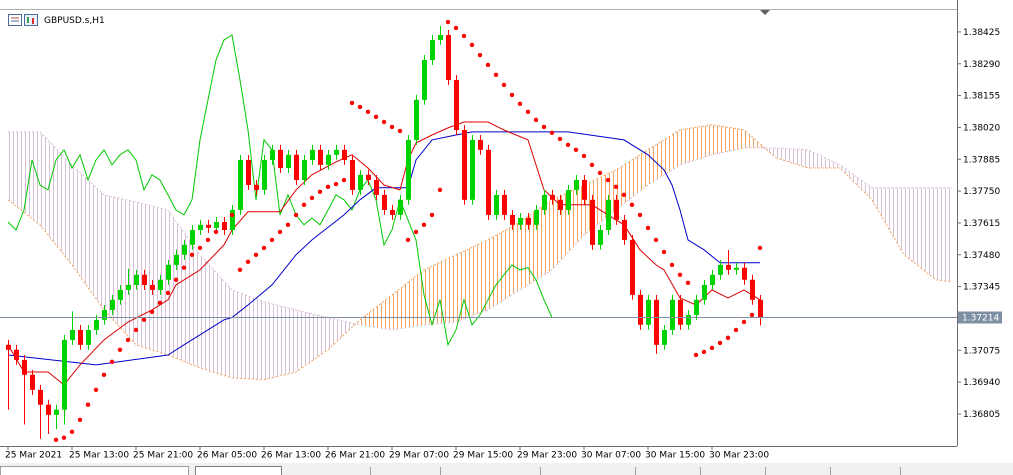 The image size is (1013, 475). Describe the element at coordinates (675, 456) in the screenshot. I see `x-tick-label: 30 Mar 15:00` at that location.